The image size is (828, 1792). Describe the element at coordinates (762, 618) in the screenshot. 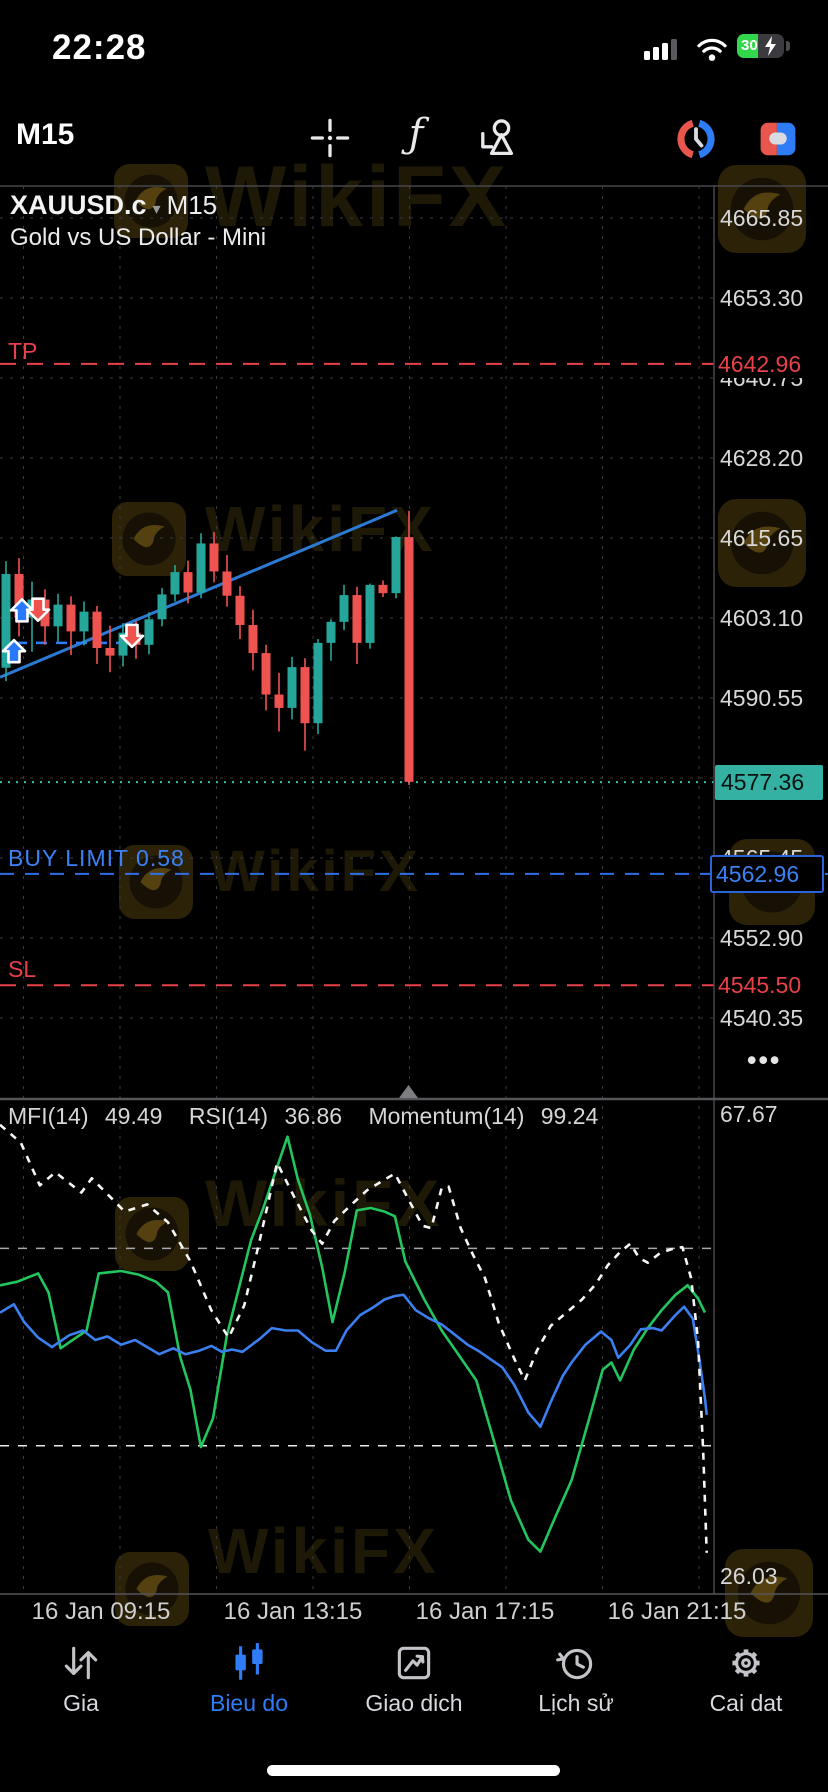

I see `price-axis-label: 4603.10` at that location.